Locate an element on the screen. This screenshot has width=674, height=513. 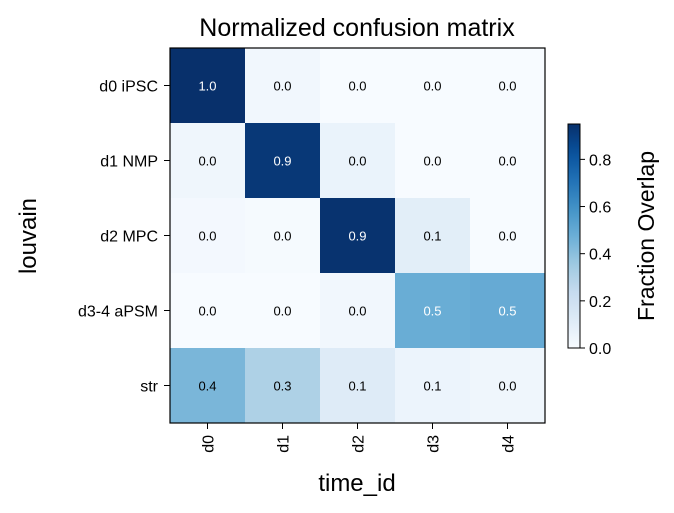
colorbar-ticks: 0.0 0.2 0.4 0.6 0.8 is located at coordinates (595, 255).